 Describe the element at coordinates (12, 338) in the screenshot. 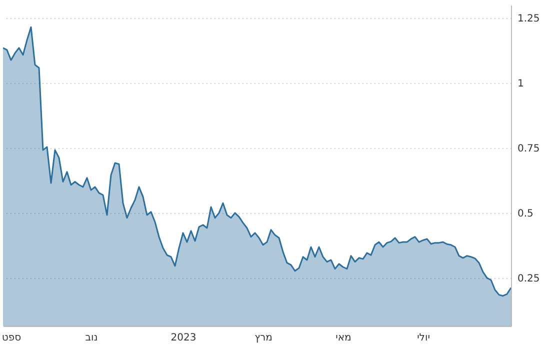

I see `x-tick-label: ספט` at that location.